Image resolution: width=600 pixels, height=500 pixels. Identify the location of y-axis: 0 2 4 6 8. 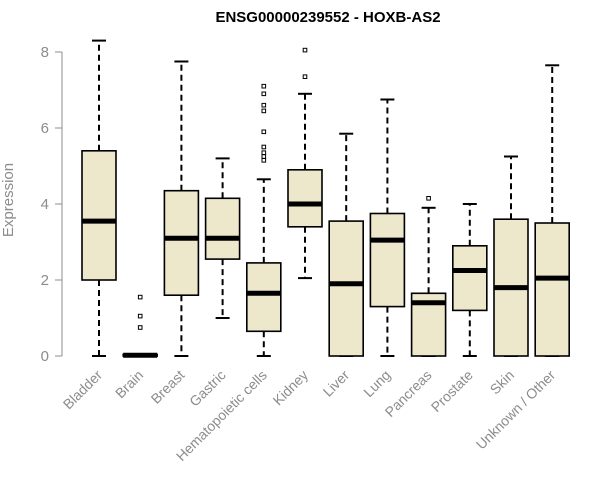
(52, 204).